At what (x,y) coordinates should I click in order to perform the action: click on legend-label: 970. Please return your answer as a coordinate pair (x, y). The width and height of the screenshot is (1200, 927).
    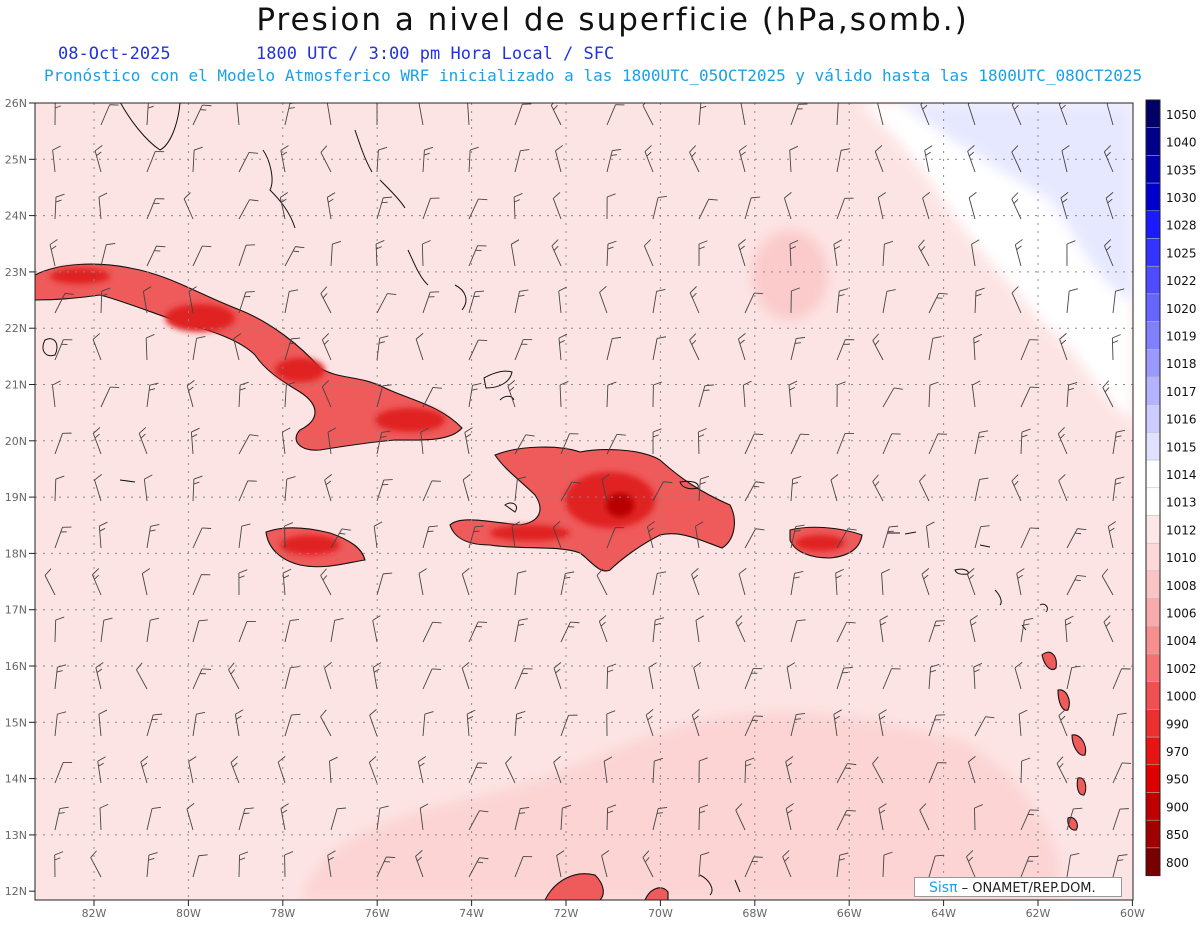
    Looking at the image, I should click on (1177, 752).